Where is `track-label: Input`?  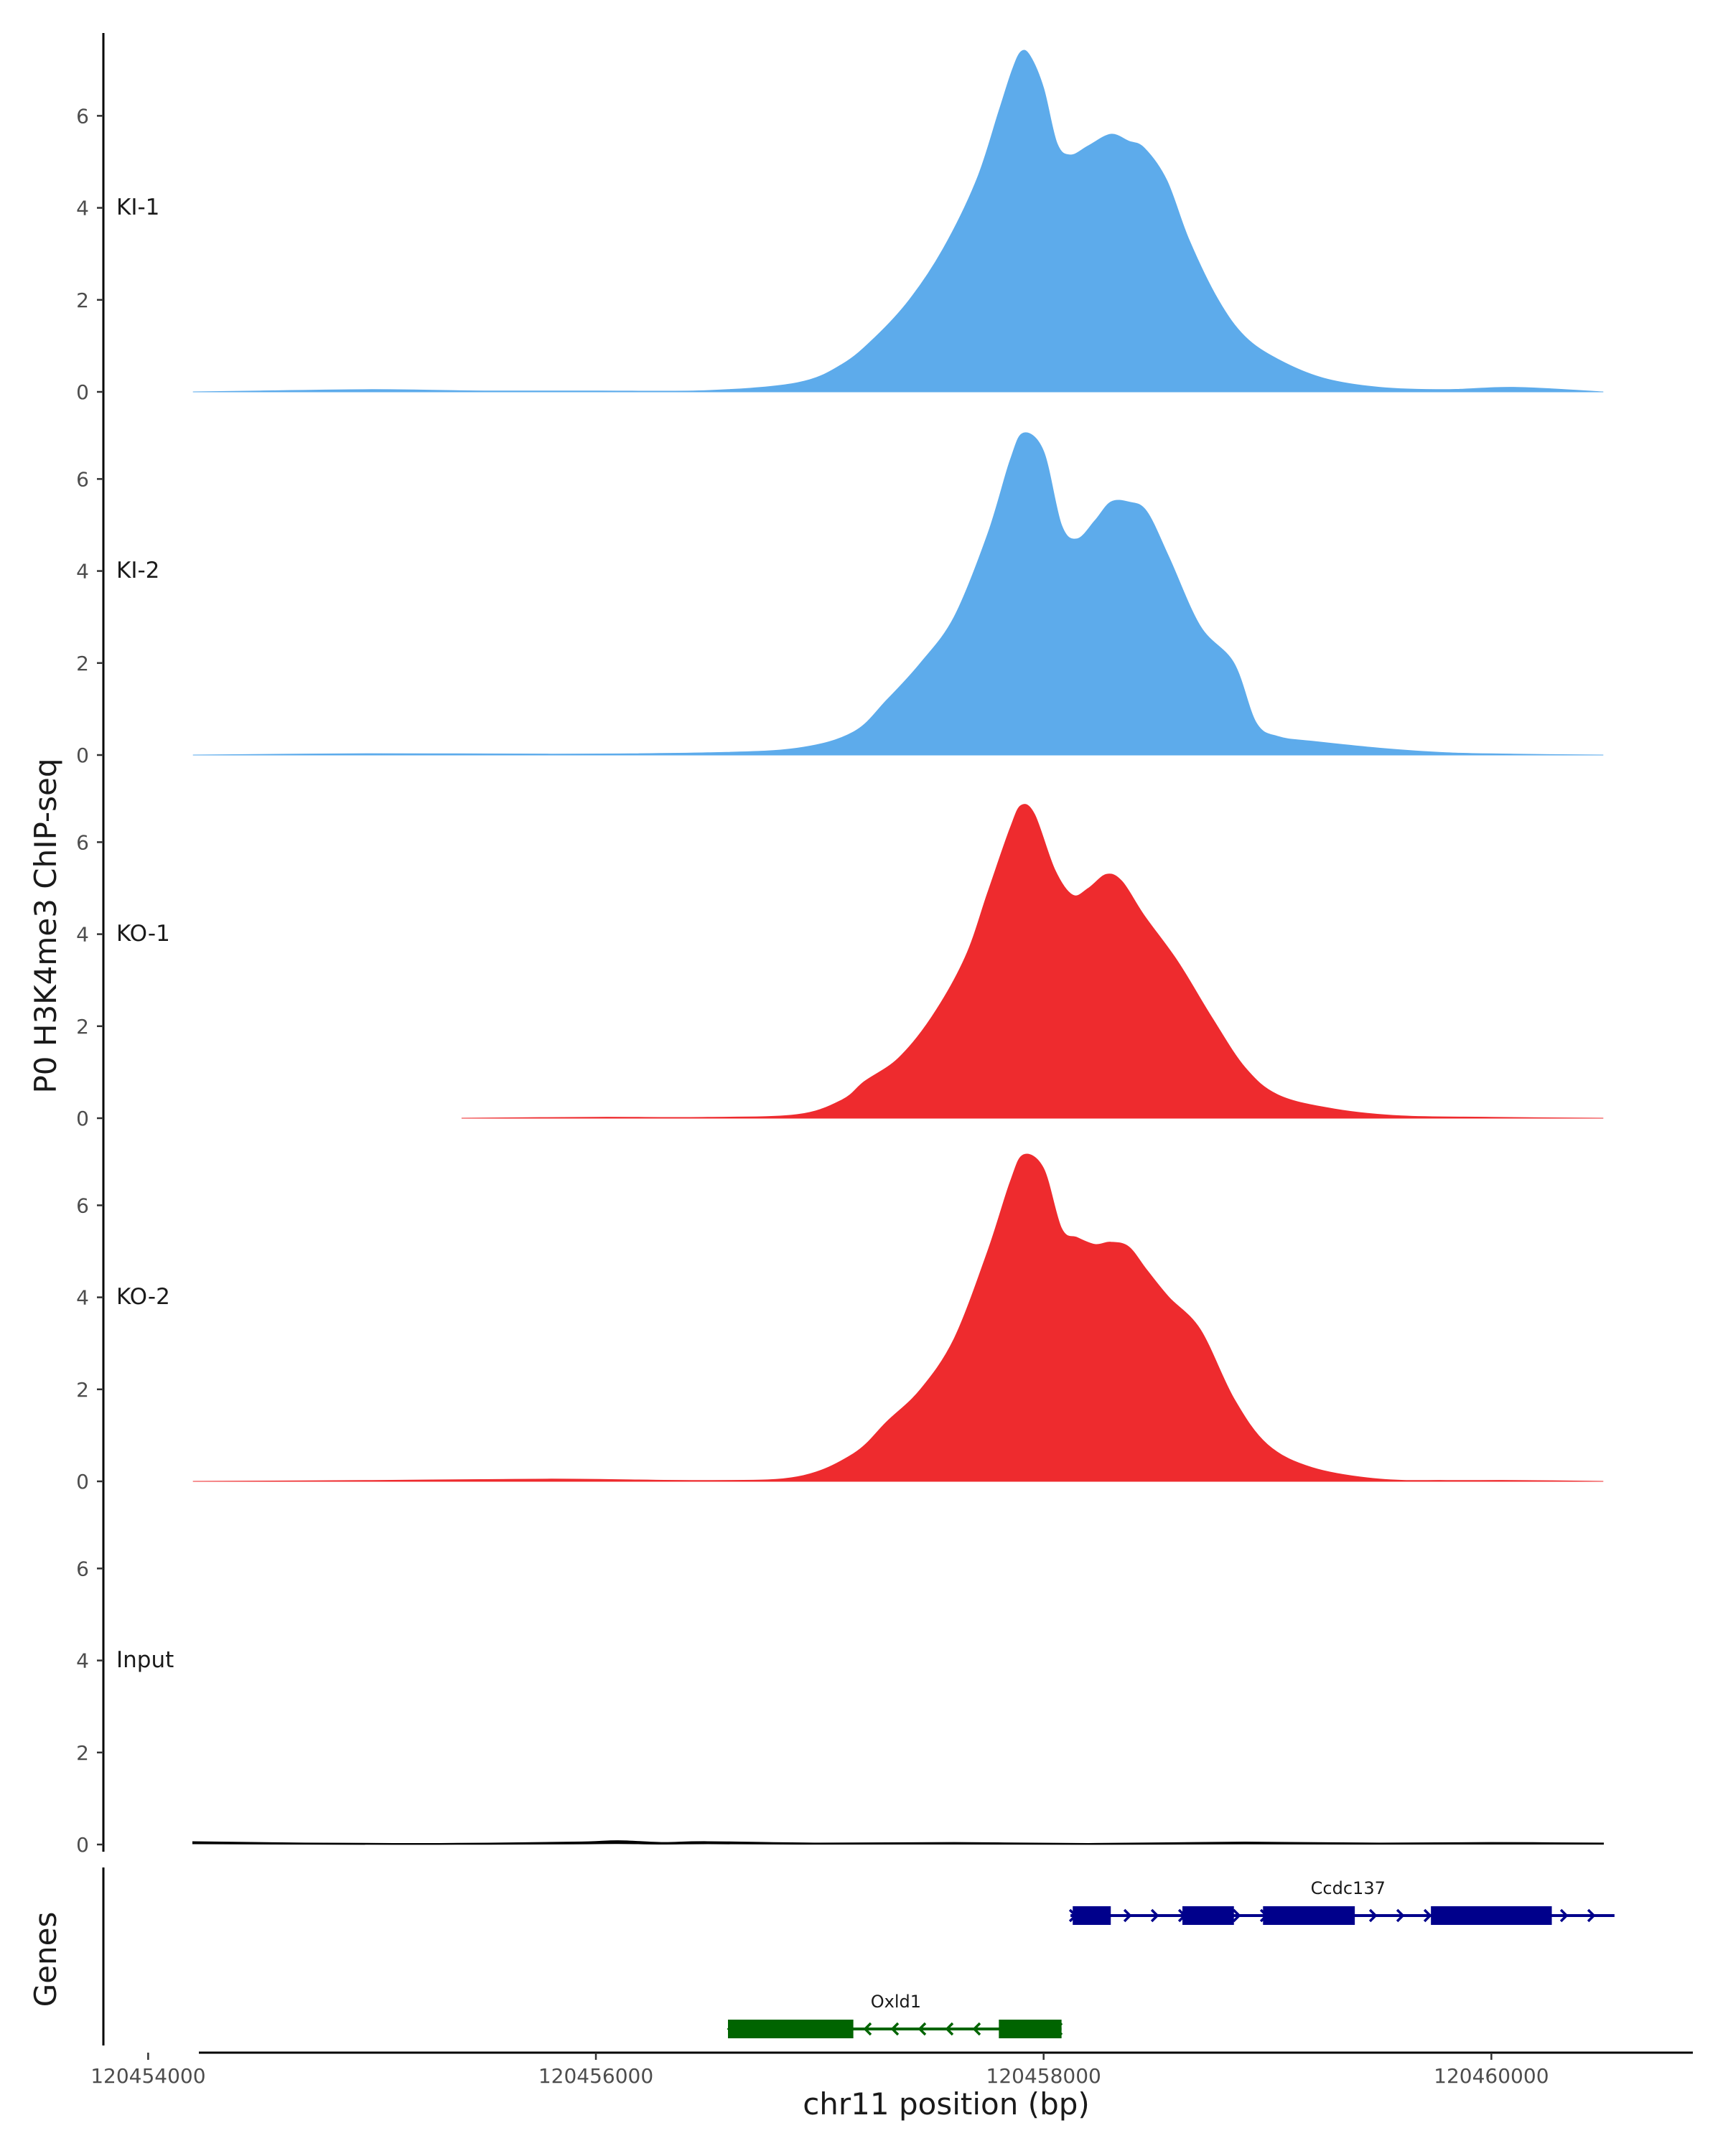 track-label: Input is located at coordinates (145, 1660).